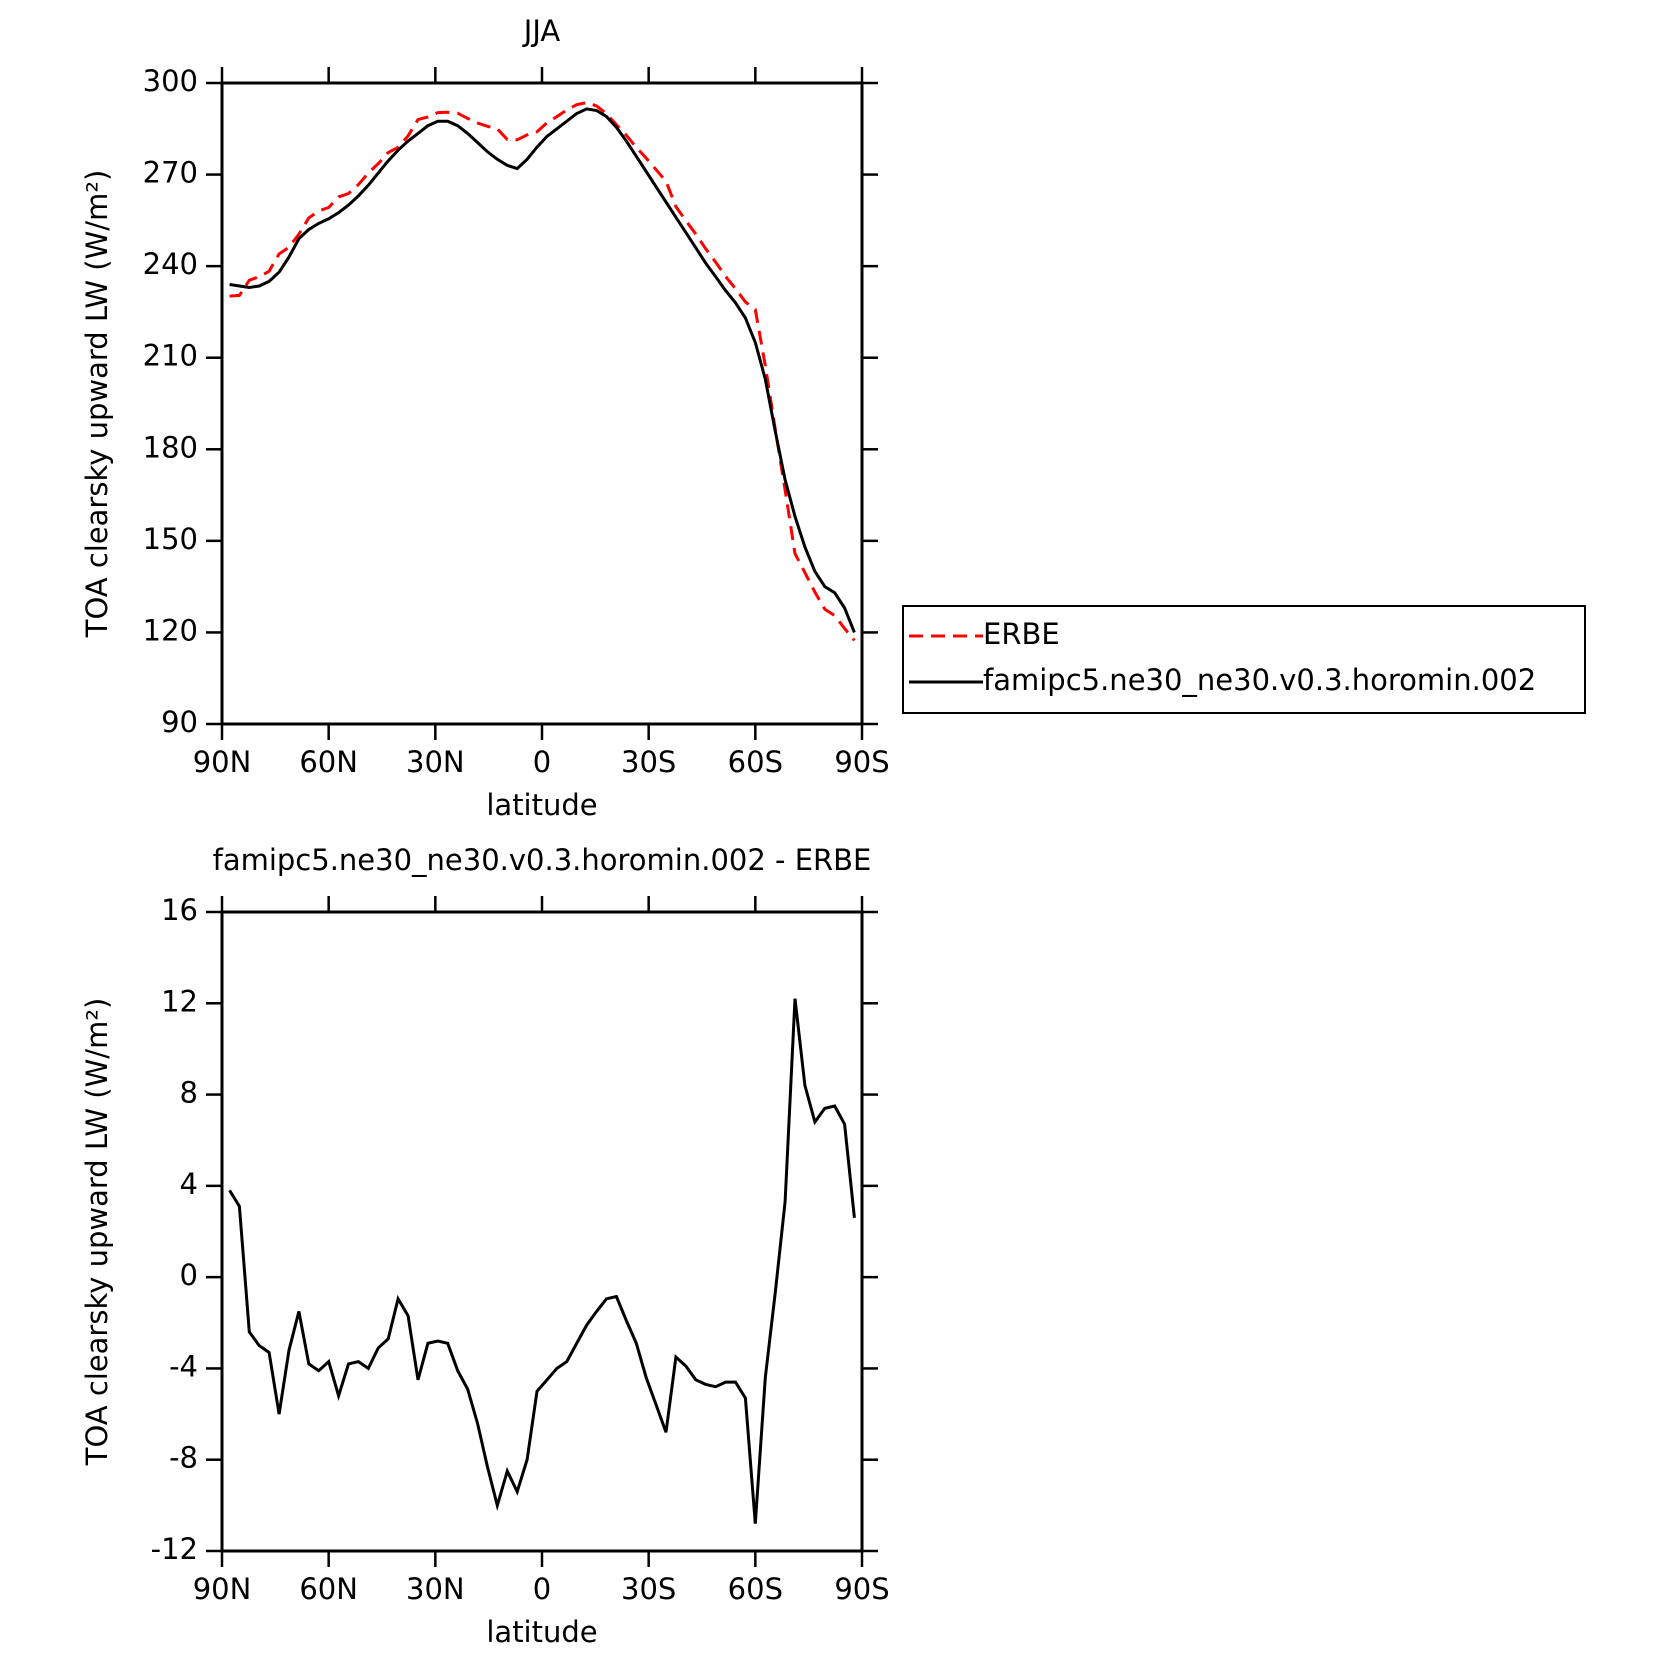 The image size is (1658, 1658). Describe the element at coordinates (1244, 659) in the screenshot. I see `legend-box` at that location.